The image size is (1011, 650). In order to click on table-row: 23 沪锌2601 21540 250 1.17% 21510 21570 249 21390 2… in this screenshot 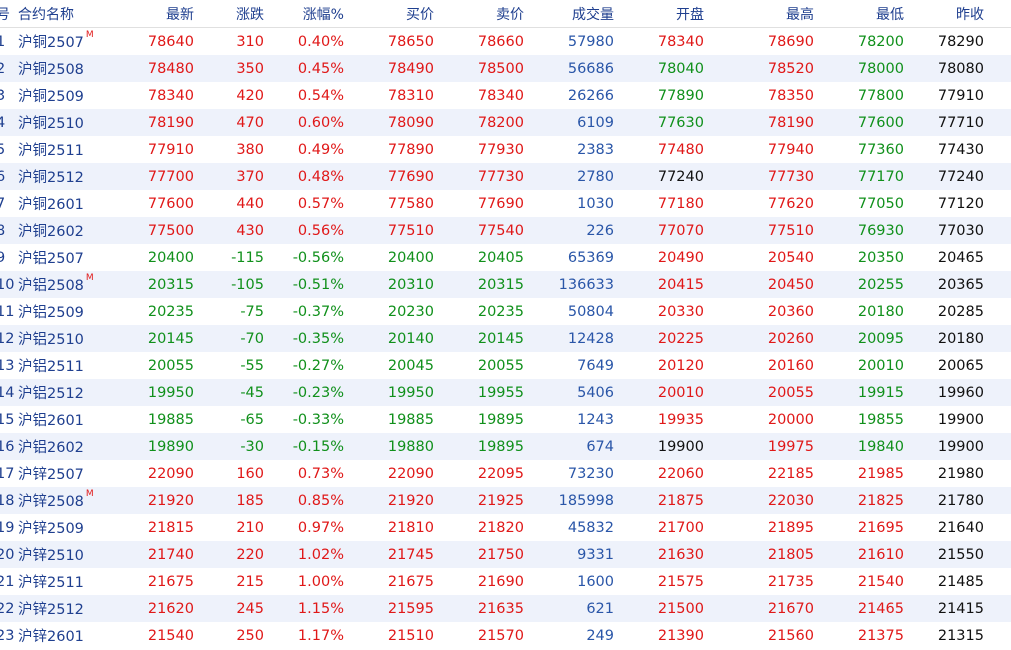, I will do `click(505, 635)`.